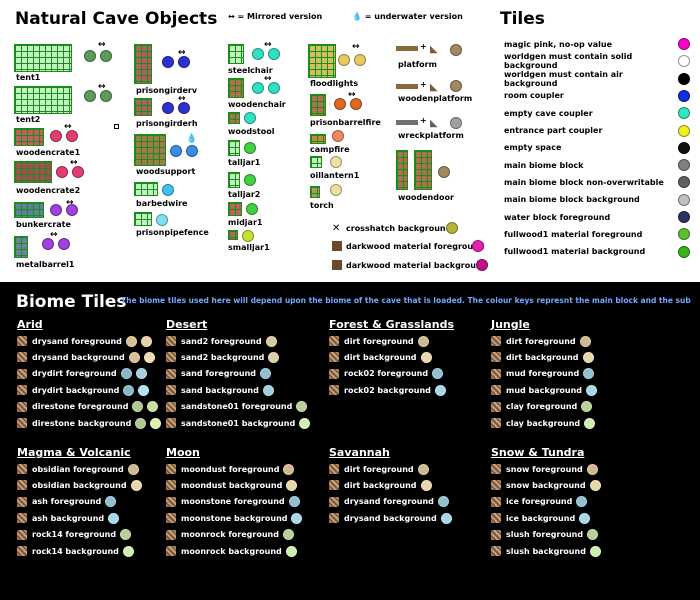 This screenshot has height=600, width=700. Describe the element at coordinates (482, 265) in the screenshot. I see `material-color-key` at that location.